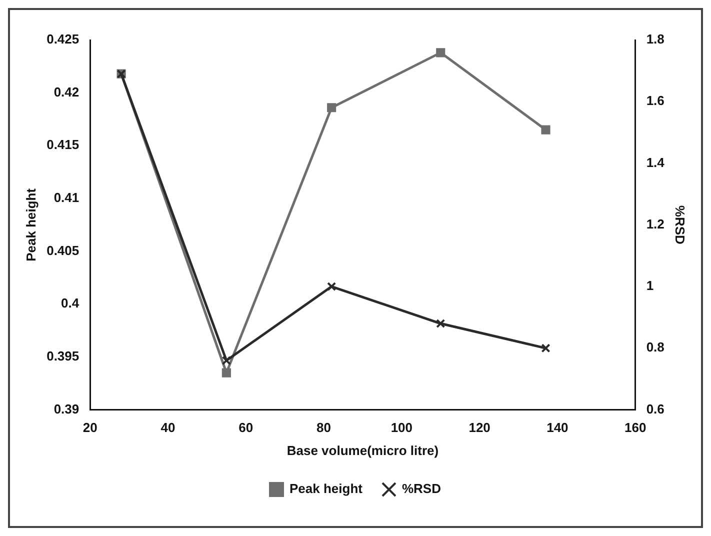 Image resolution: width=711 pixels, height=536 pixels. I want to click on y2-tick-label: 0.8, so click(655, 347).